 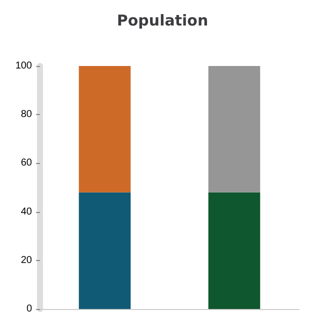 I want to click on chart-title: Population, so click(x=162, y=21).